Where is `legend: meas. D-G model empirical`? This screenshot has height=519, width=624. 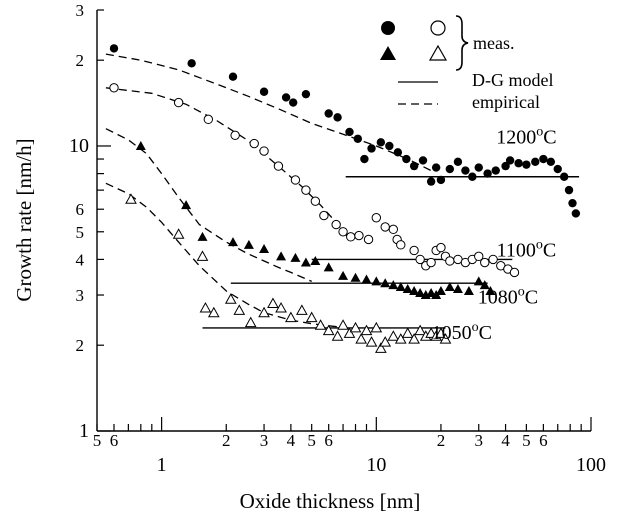
legend: meas. D-G model empirical is located at coordinates (466, 63).